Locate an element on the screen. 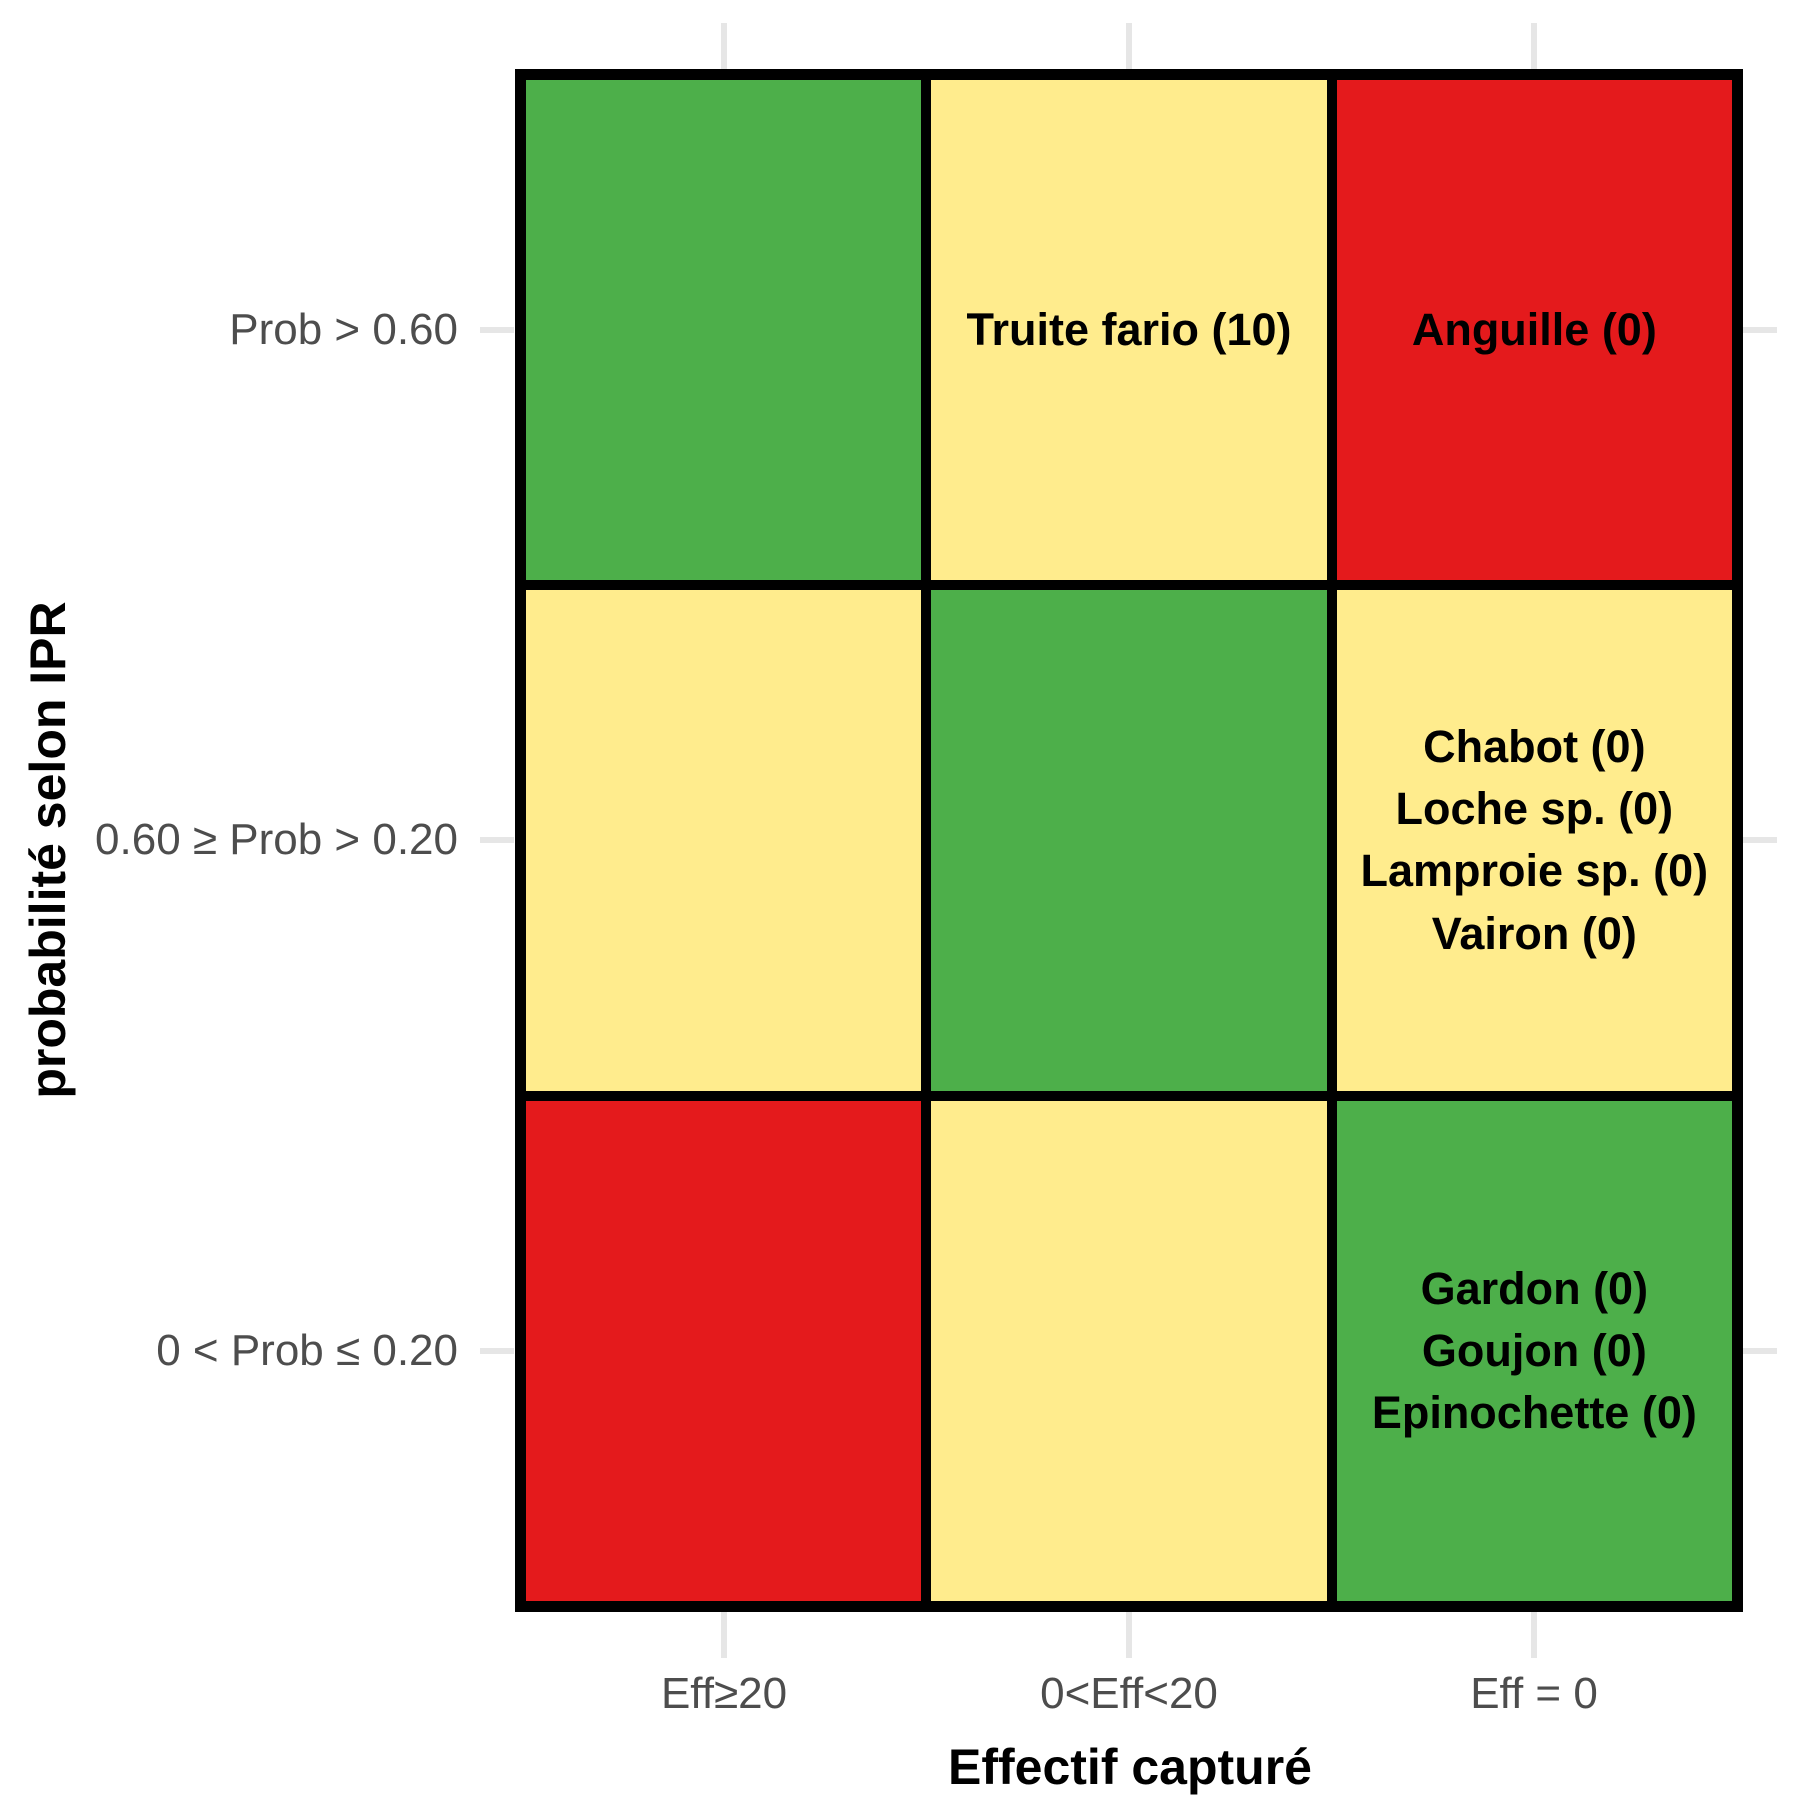 This screenshot has width=1800, height=1800. y-tick-label-0-lt-prob-le-020: 0 < Prob ≤ 0.20 is located at coordinates (307, 1350).